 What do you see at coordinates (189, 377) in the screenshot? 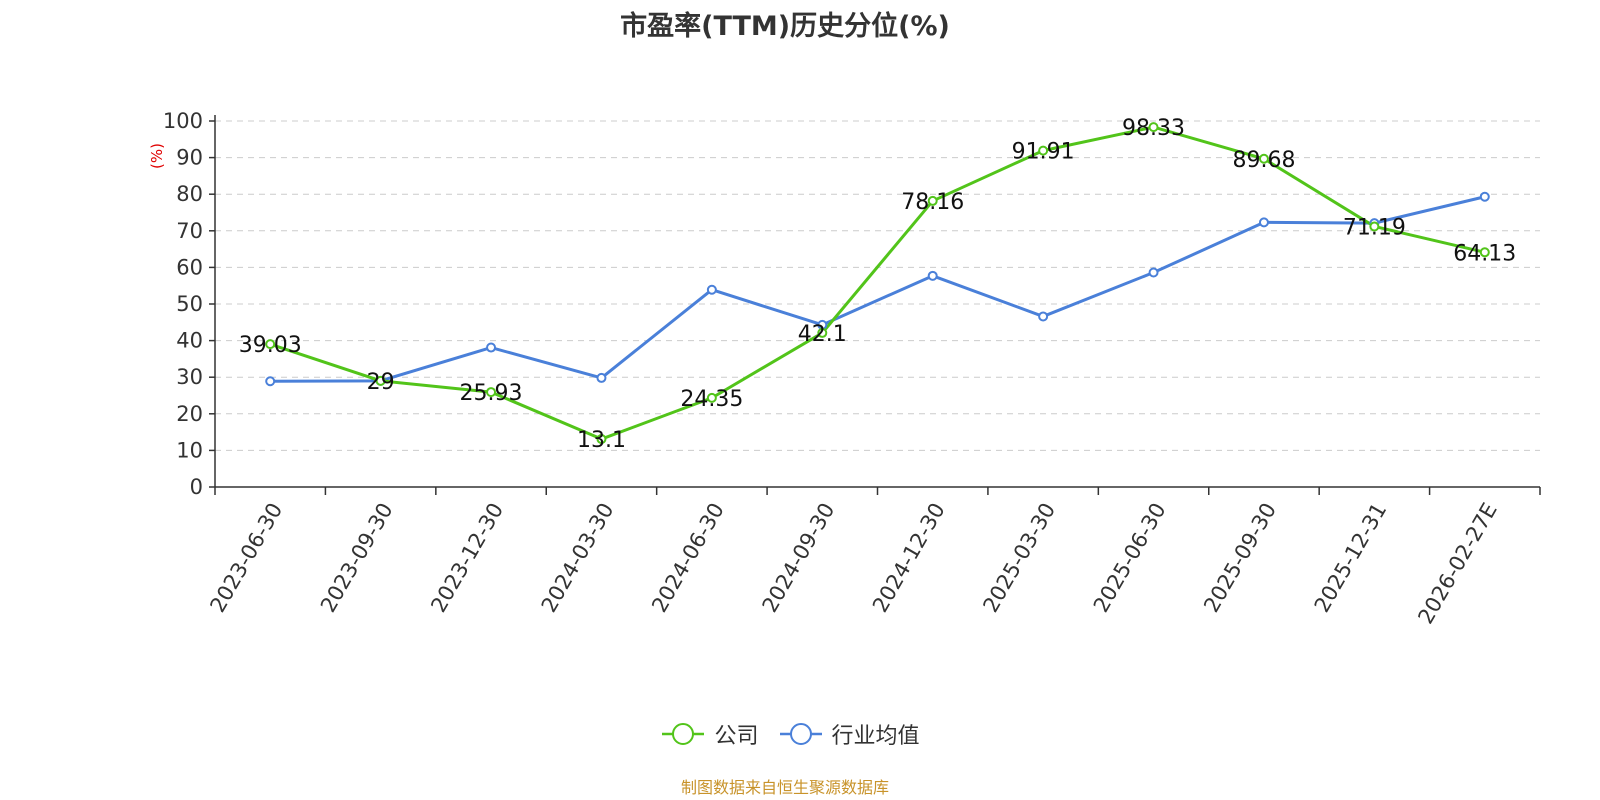
I see `y-tick-label: 30` at bounding box center [189, 377].